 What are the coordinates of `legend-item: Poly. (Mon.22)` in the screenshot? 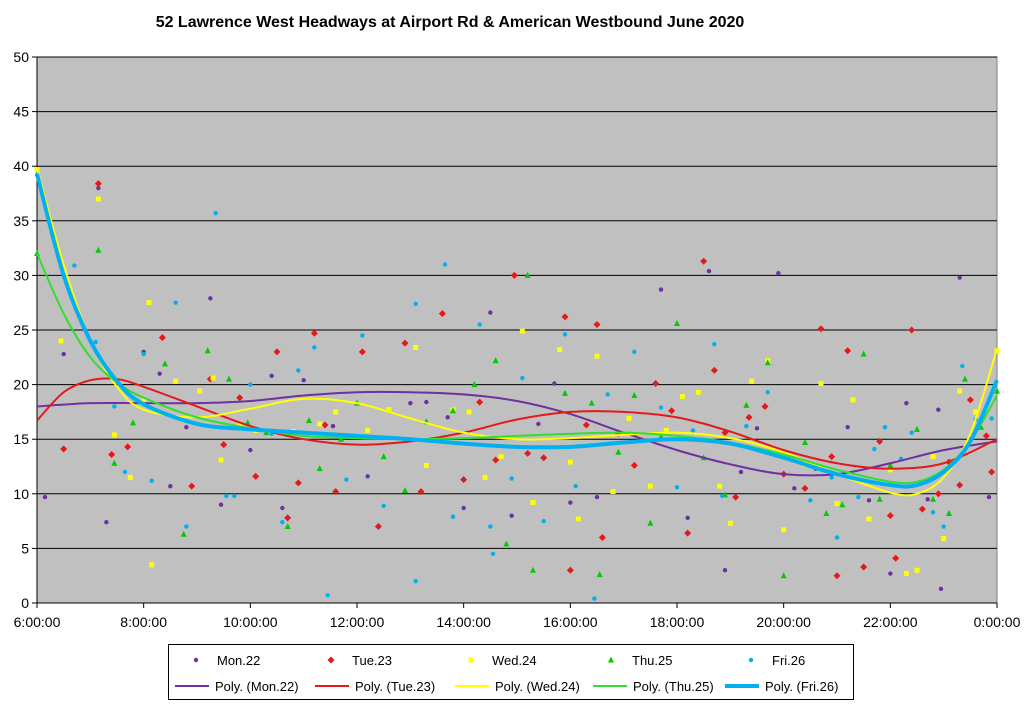 It's located at (237, 686).